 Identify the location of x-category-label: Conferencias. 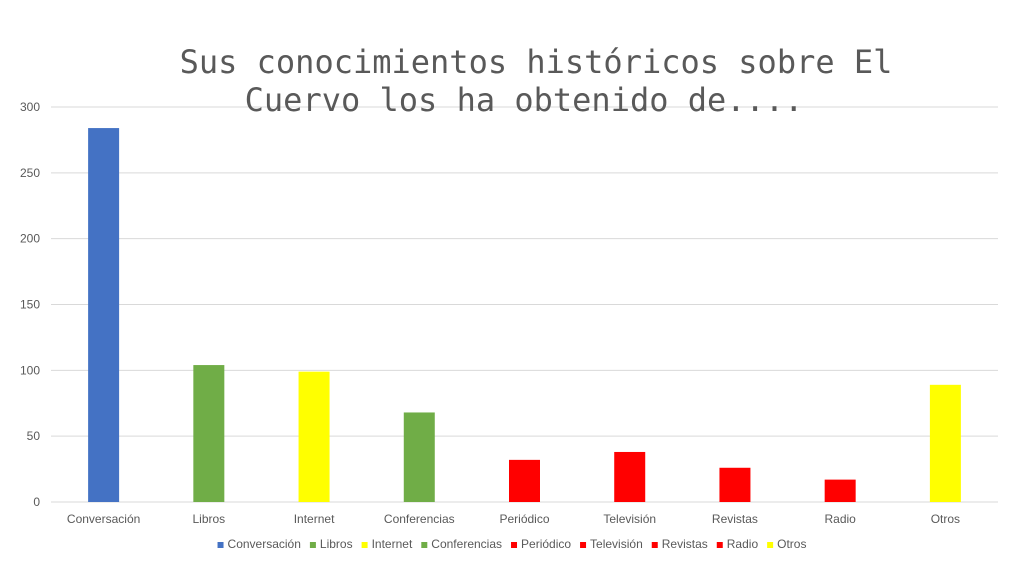
(419, 519).